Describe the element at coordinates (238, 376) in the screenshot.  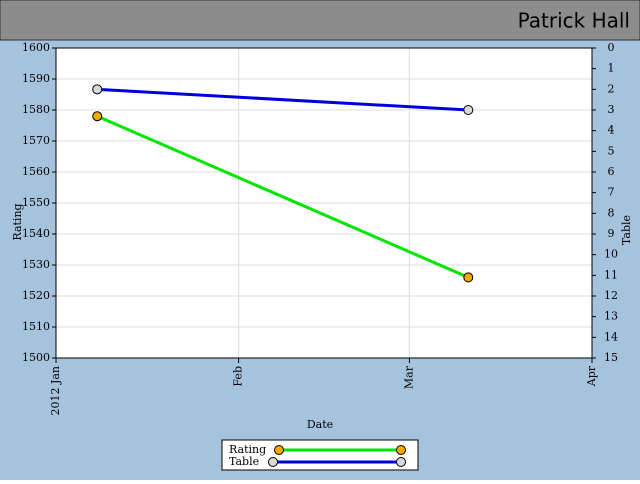
I see `x-tick-label: Feb` at that location.